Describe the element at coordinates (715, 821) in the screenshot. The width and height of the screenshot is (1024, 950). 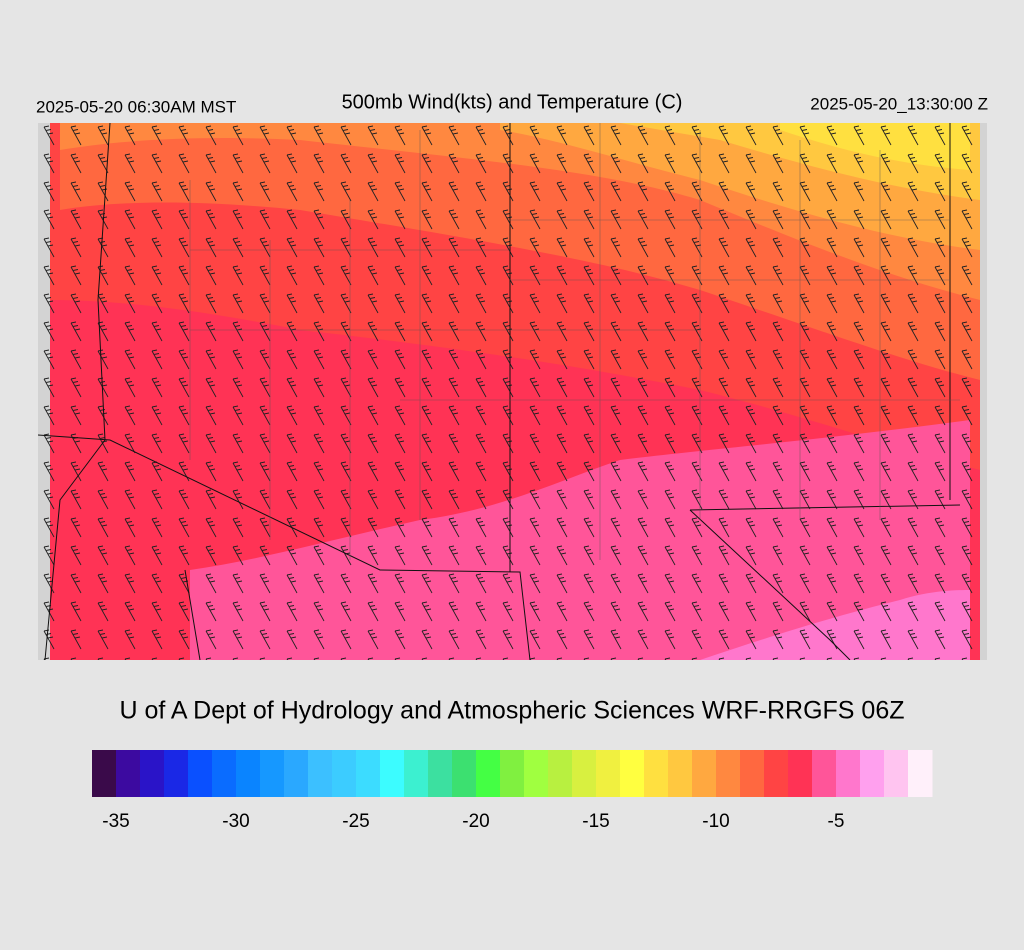
I see `colorbar-tick-label: -10` at that location.